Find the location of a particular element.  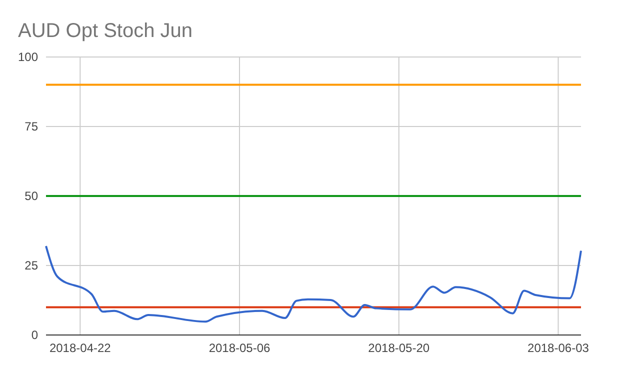

x-tick-label: 2018-05-06 is located at coordinates (239, 348).